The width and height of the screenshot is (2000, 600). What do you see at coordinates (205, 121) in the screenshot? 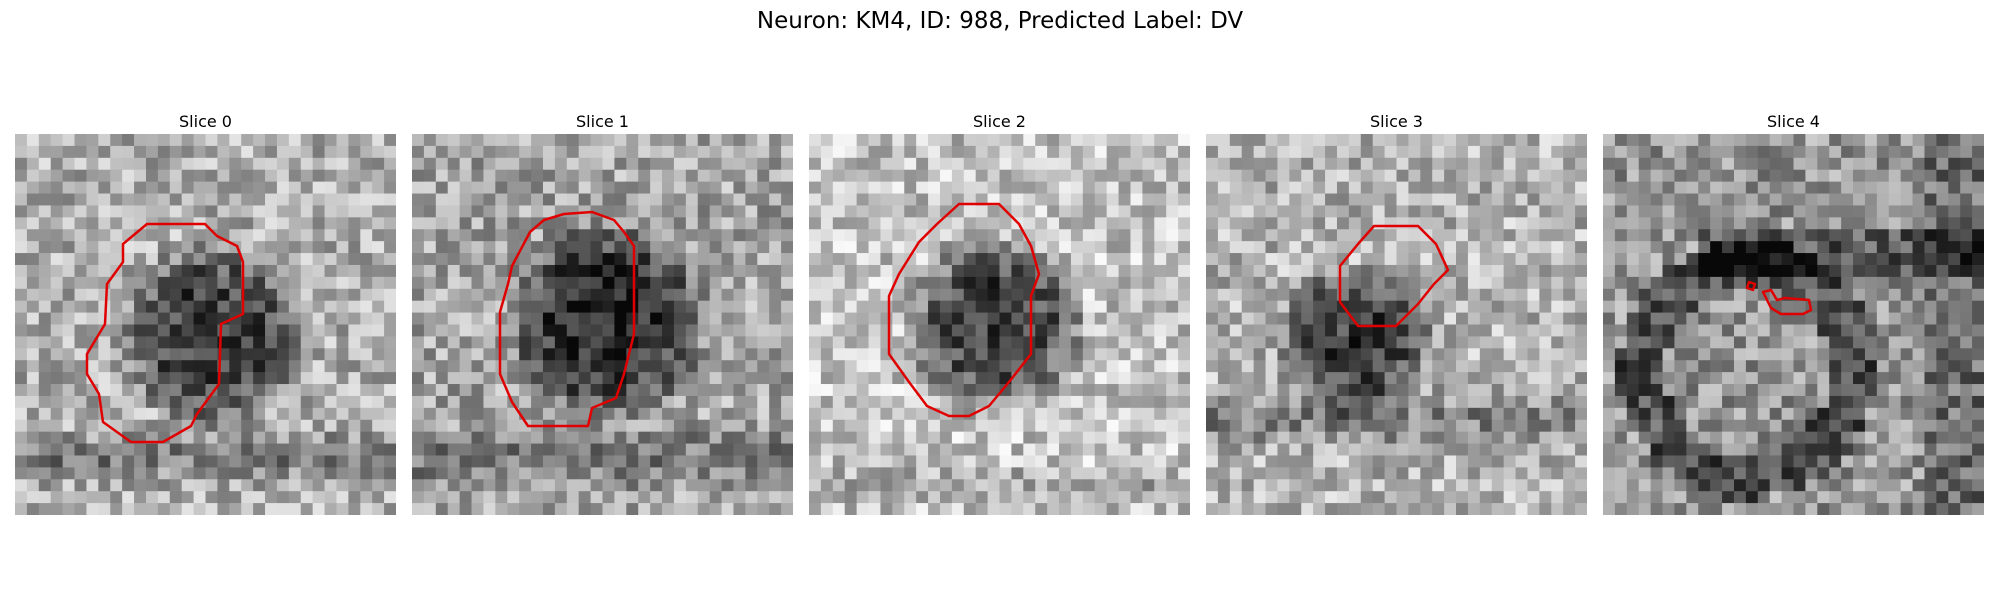
I see `slice-title: Slice 0` at bounding box center [205, 121].